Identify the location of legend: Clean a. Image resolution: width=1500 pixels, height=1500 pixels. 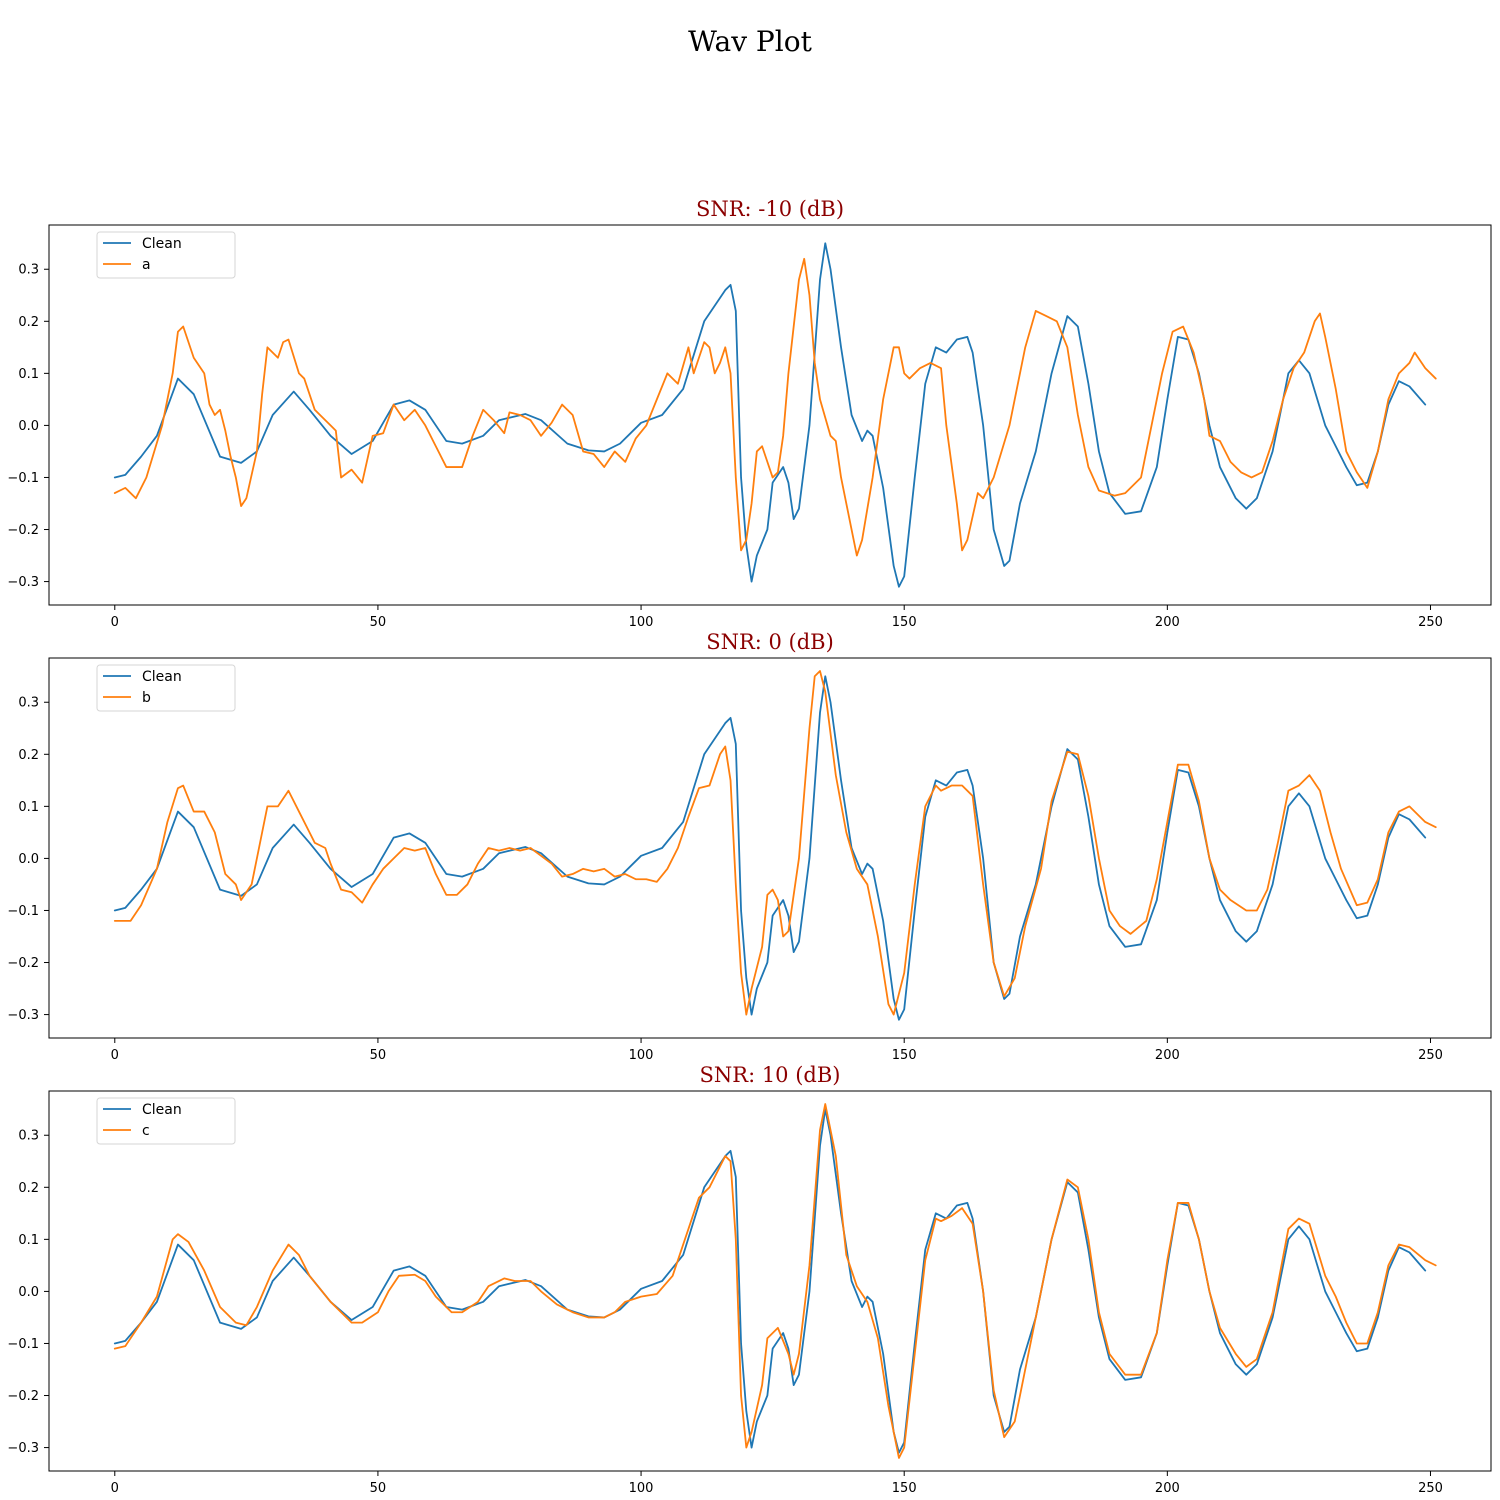
(166, 255).